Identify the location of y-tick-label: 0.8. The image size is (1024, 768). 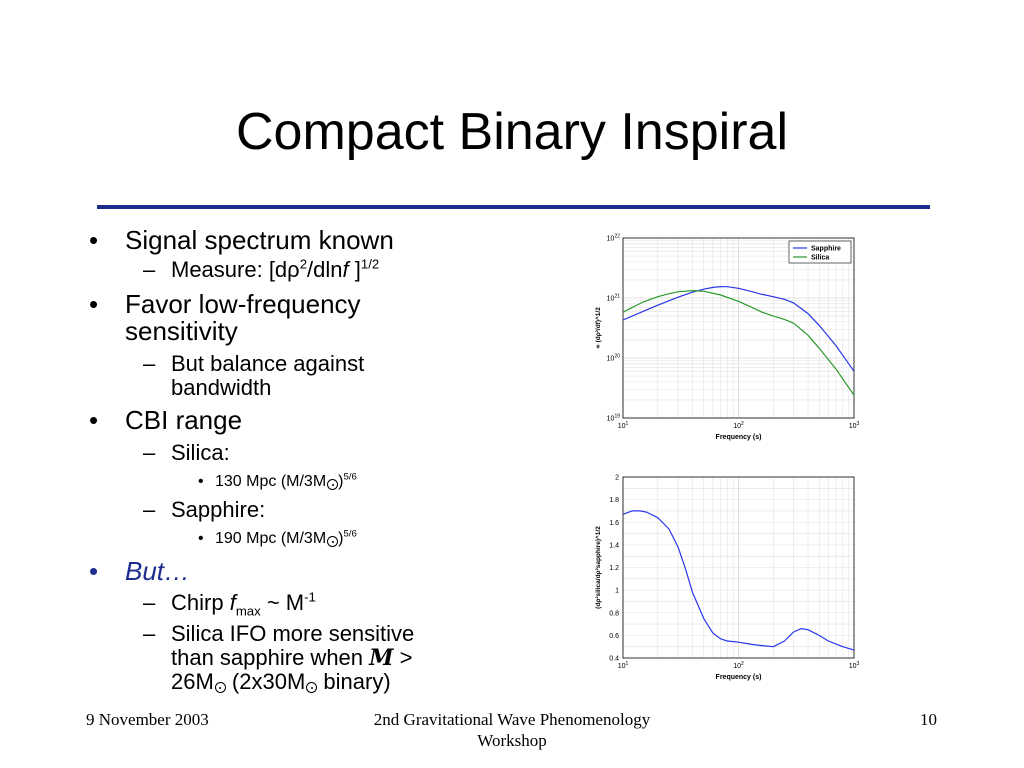
(614, 613).